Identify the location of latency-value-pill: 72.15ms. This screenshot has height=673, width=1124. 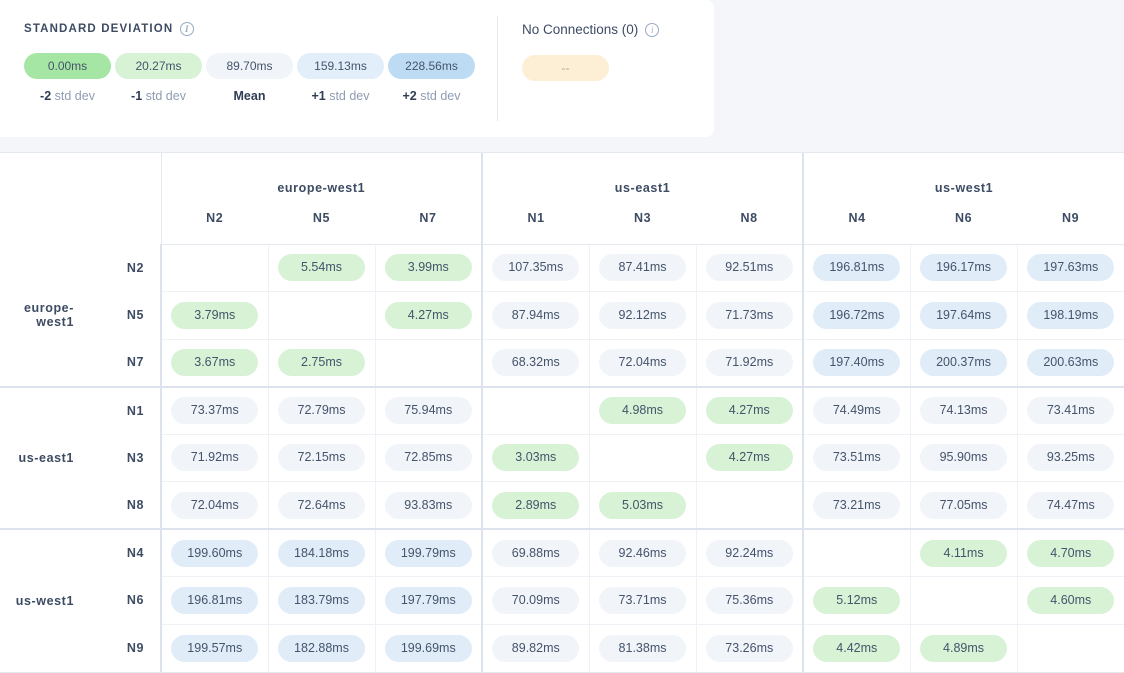
(321, 458).